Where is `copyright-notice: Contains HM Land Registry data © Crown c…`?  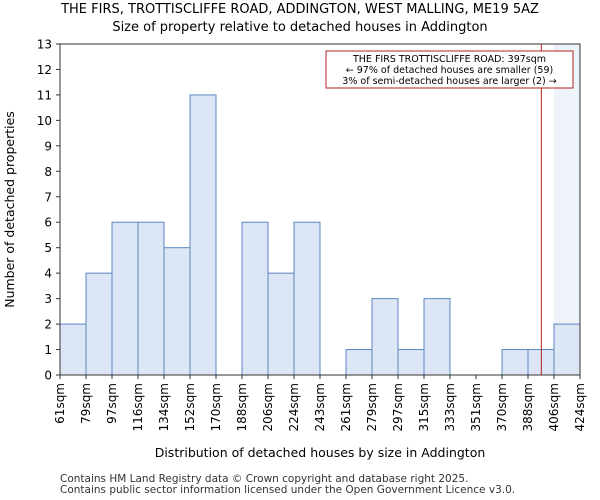
copyright-notice: Contains HM Land Registry data © Crown c… is located at coordinates (264, 479).